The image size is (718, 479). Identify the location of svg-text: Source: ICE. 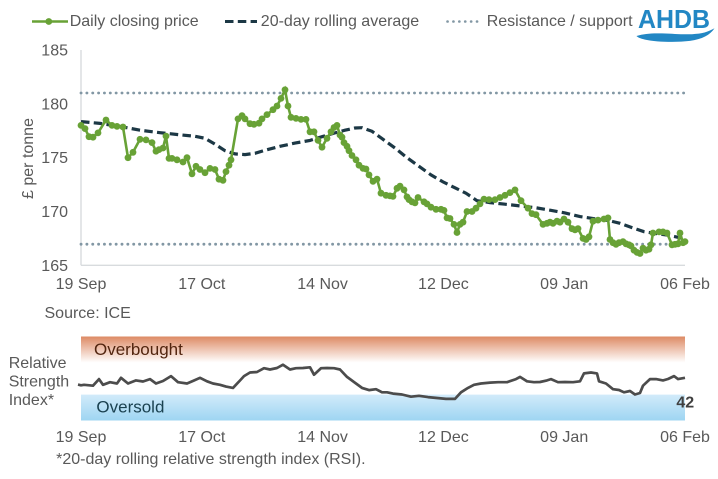
(88, 313).